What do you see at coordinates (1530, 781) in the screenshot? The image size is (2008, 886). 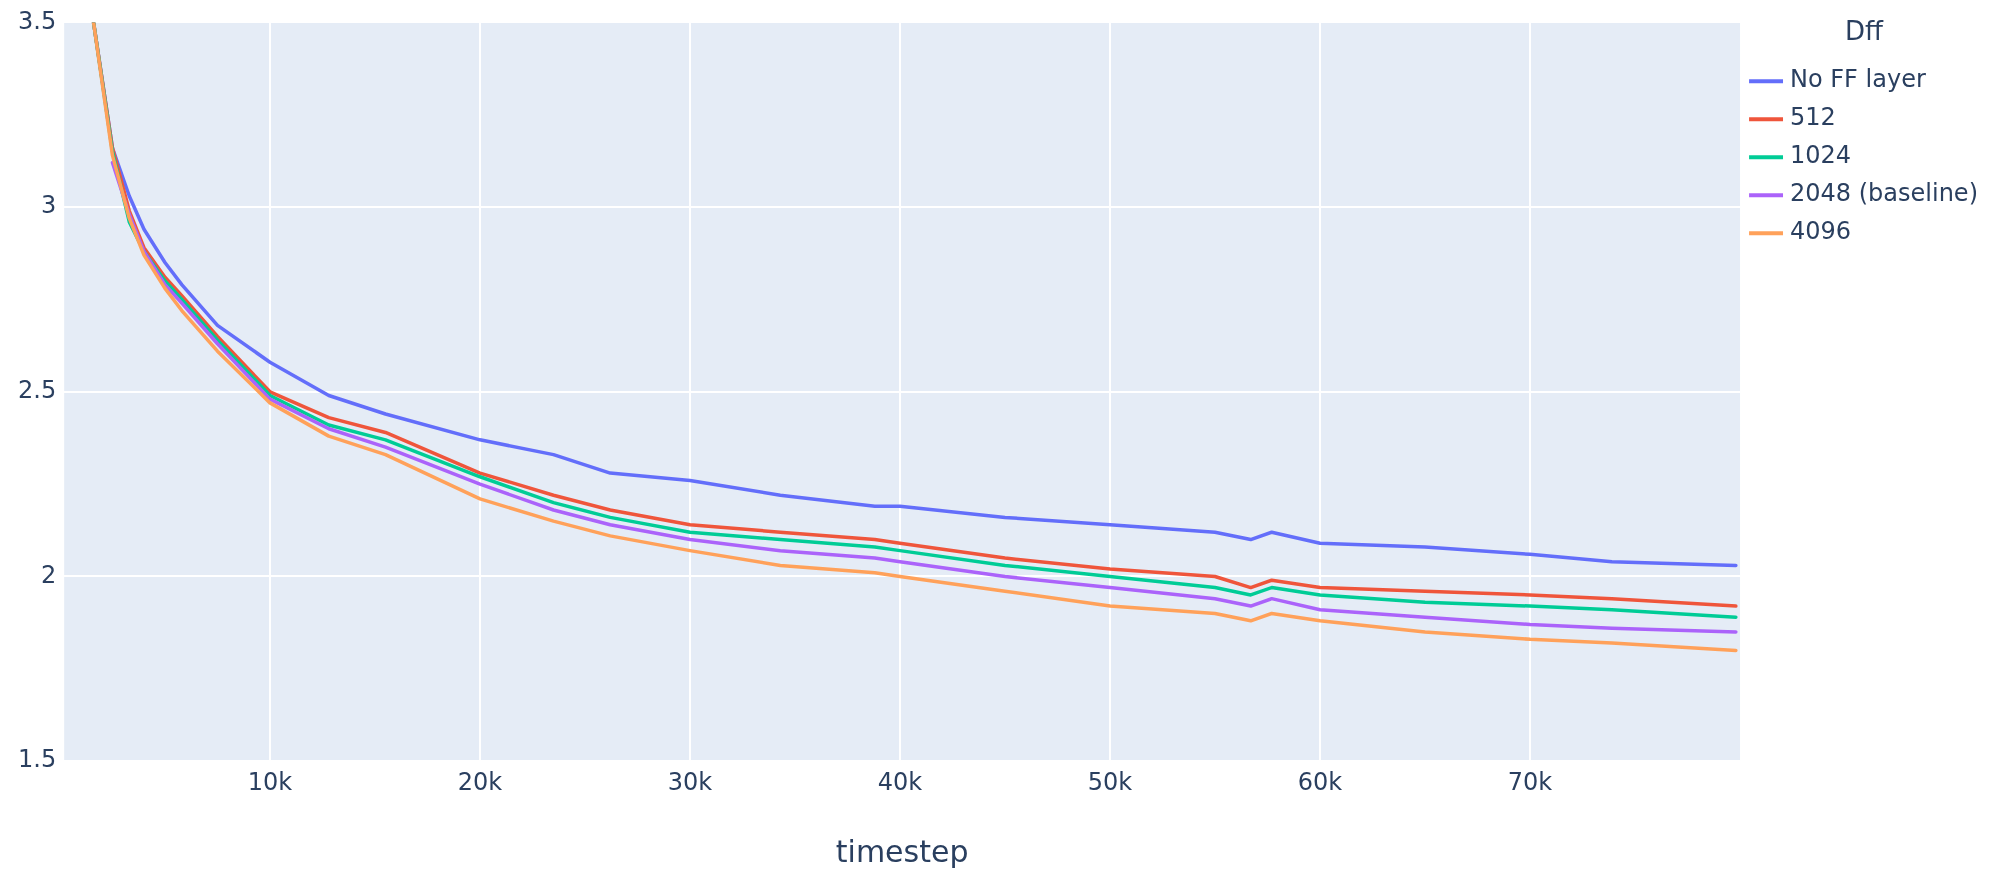 I see `x-tick-label: 70k` at bounding box center [1530, 781].